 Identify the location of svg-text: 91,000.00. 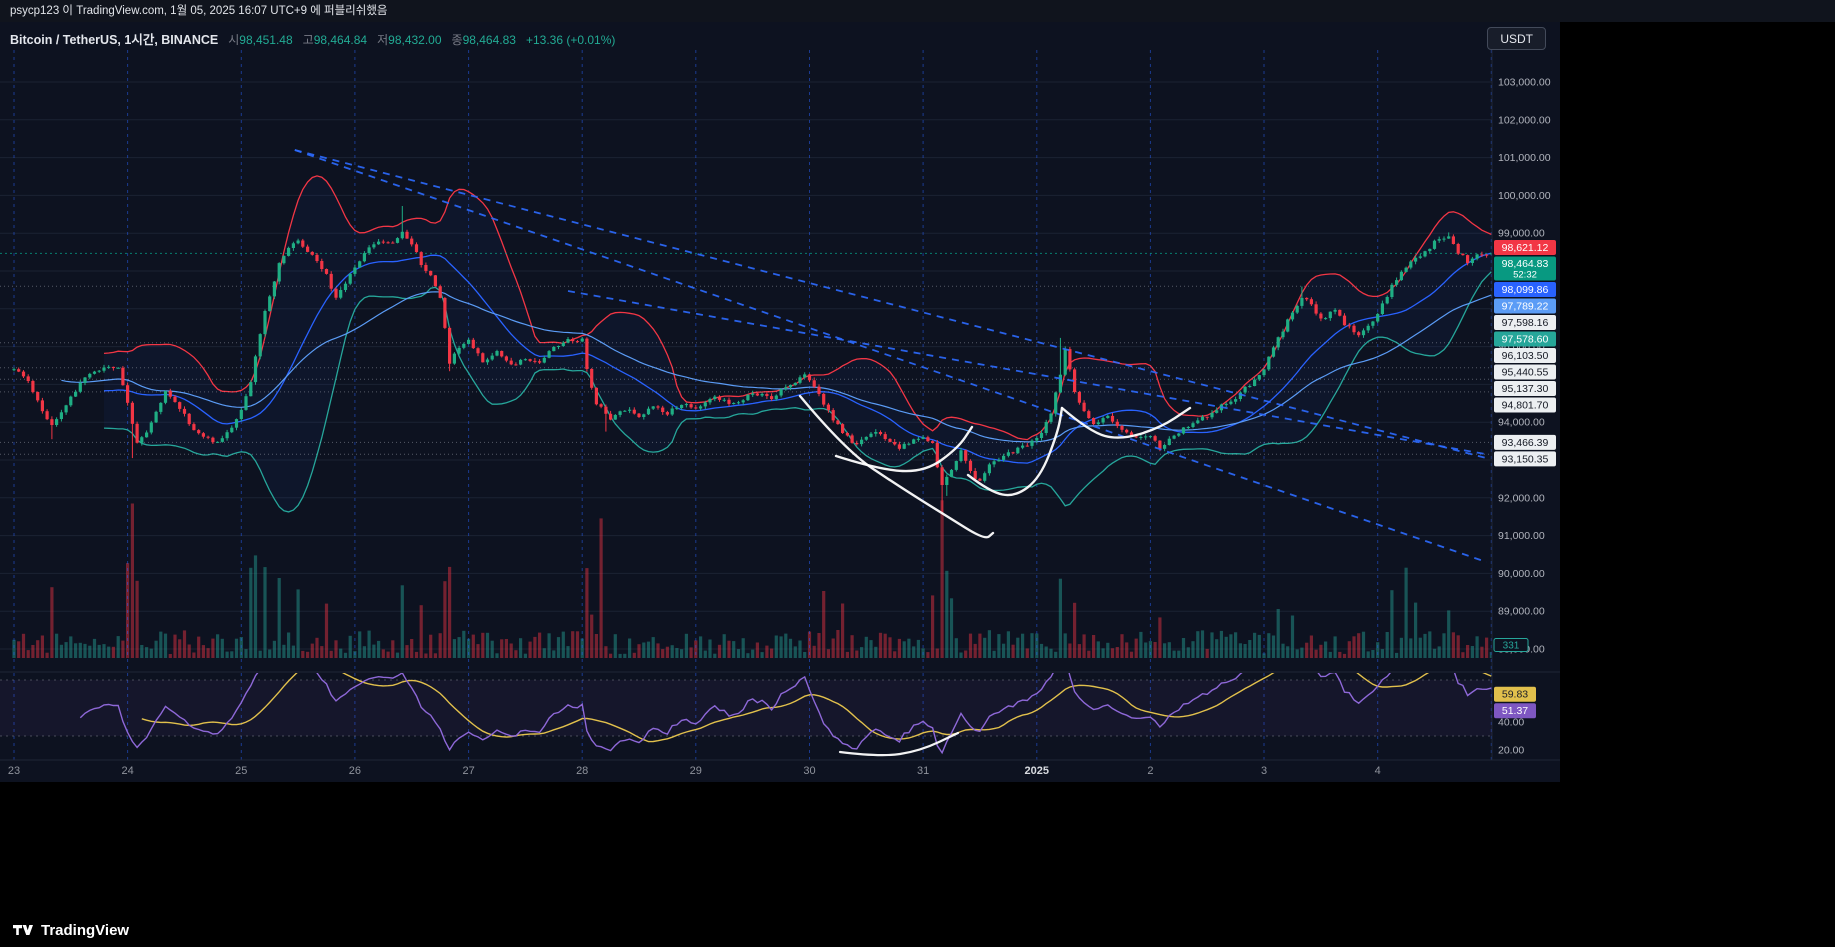
(1521, 536).